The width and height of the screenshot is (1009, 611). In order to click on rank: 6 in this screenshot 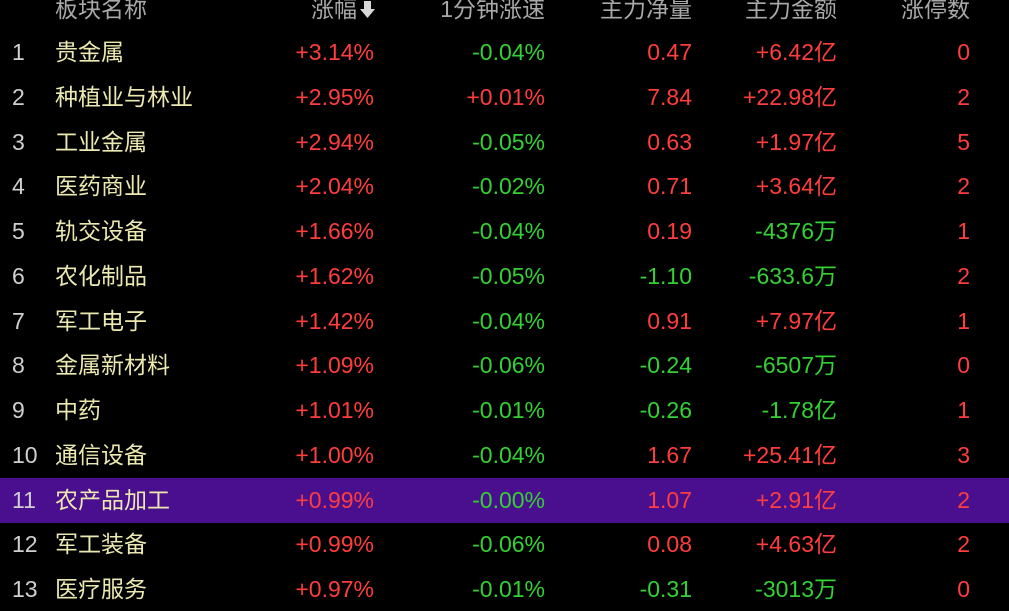, I will do `click(18, 275)`.